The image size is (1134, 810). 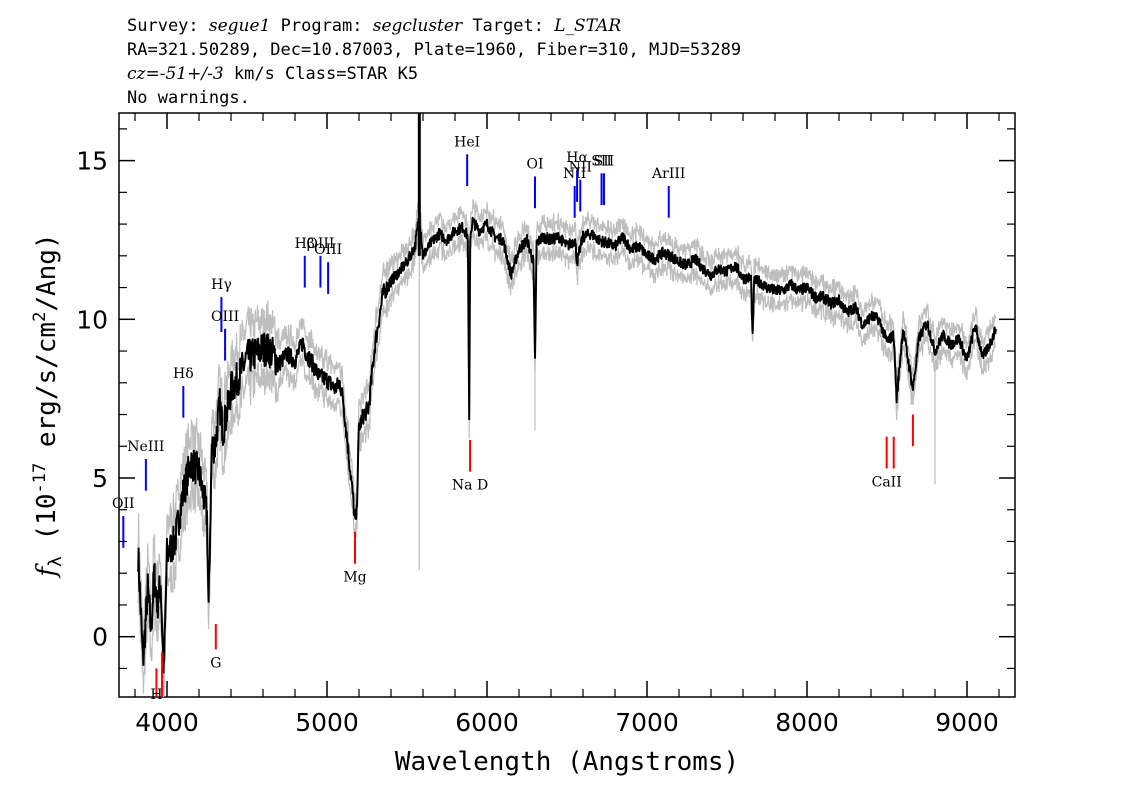 I want to click on x-tick-label: 4000, so click(x=167, y=722).